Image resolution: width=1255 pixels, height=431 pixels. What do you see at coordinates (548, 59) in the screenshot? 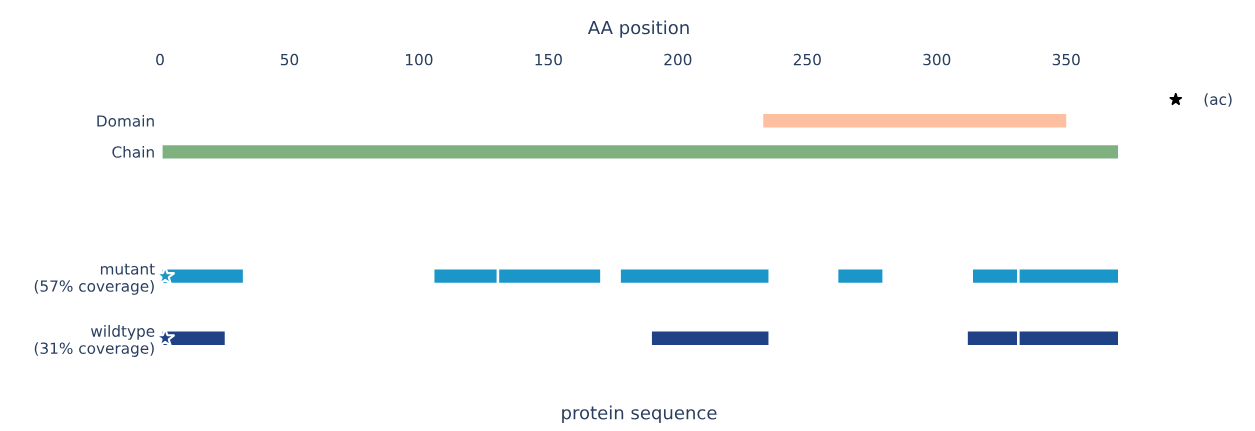
I see `x-tick-label: 150` at bounding box center [548, 59].